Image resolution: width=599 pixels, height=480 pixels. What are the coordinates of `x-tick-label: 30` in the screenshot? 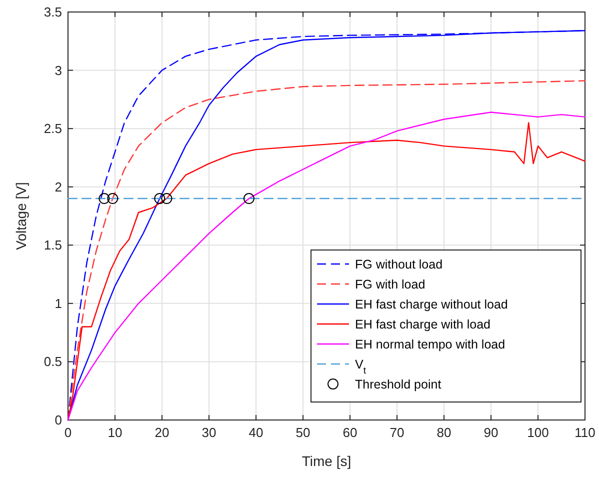 It's located at (209, 432).